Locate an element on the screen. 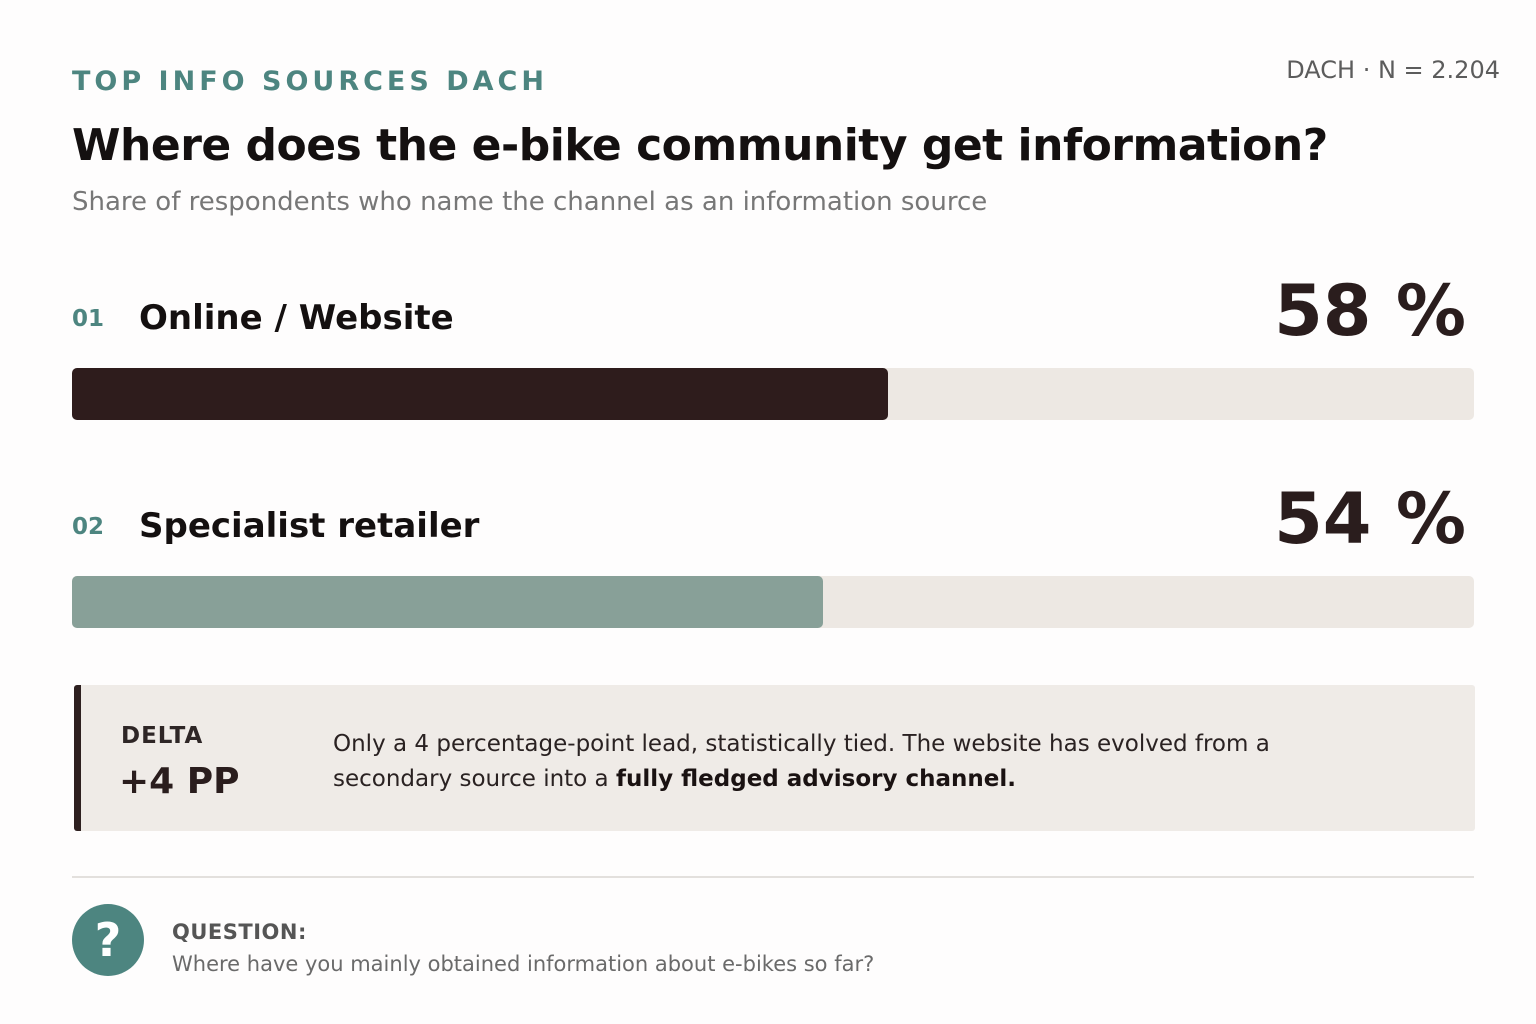 The height and width of the screenshot is (1024, 1536). bar-row: 02 Specialist retailer 54 % is located at coordinates (773, 554).